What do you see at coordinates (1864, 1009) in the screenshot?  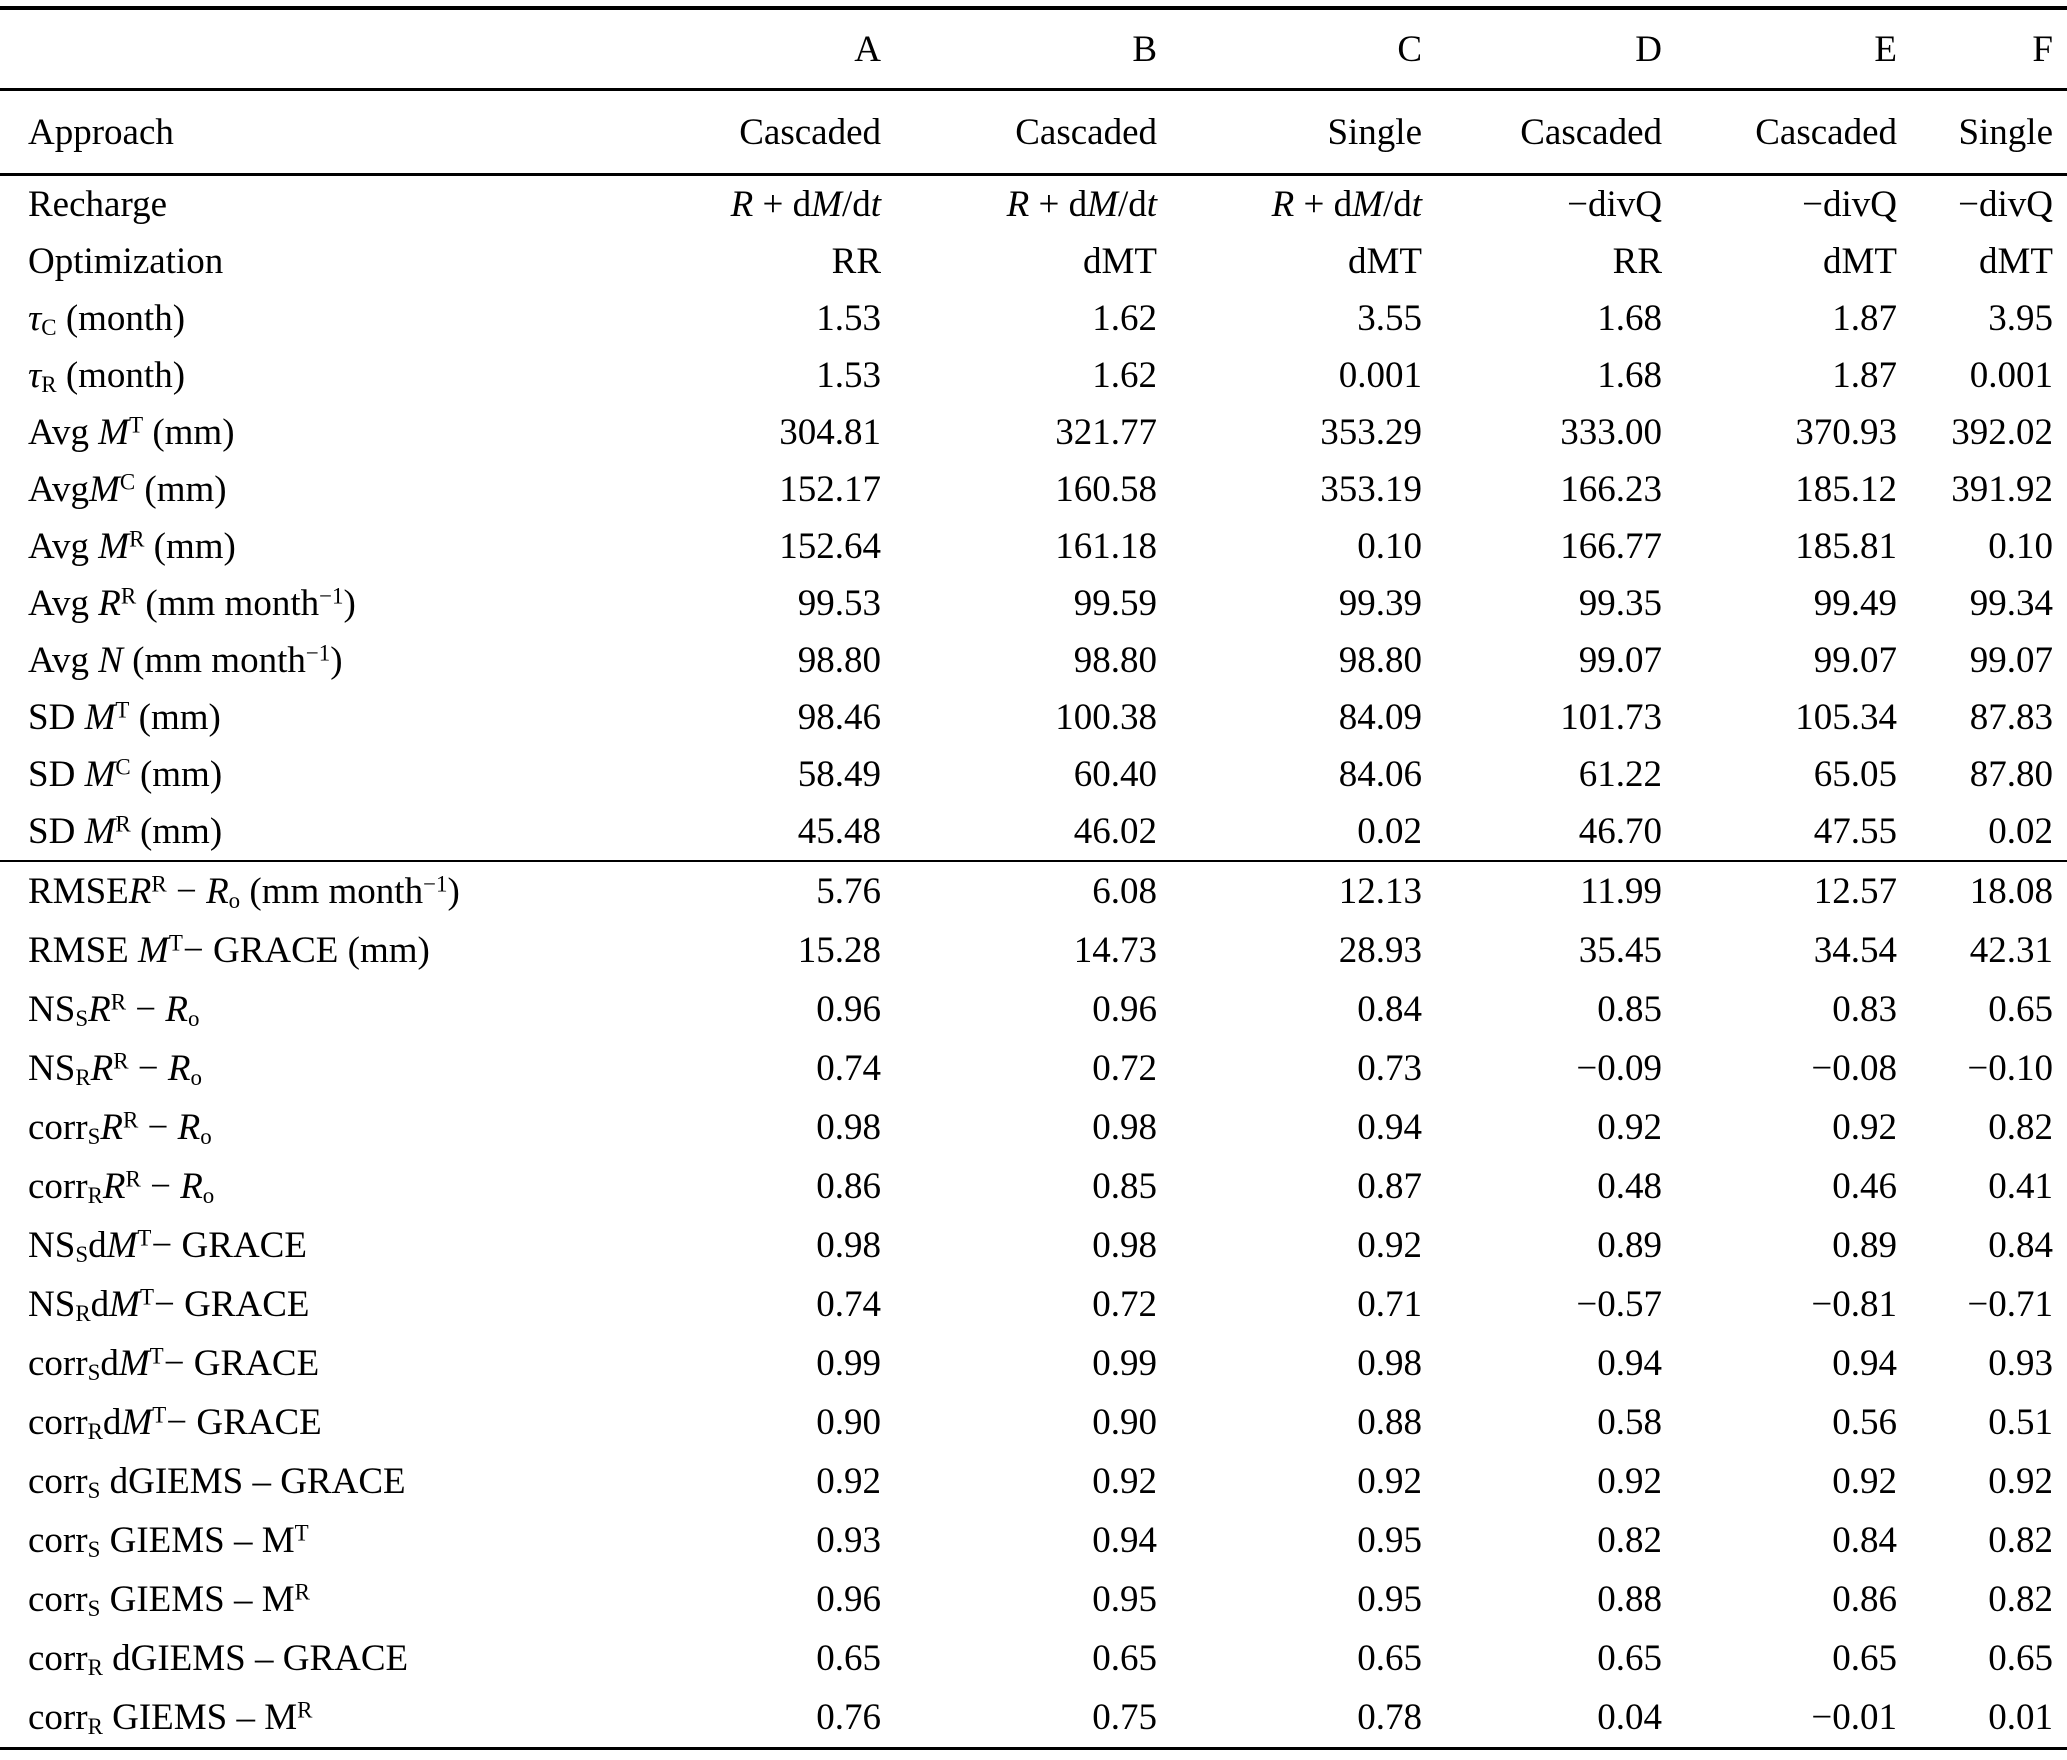 I see `cell: 0.83` at bounding box center [1864, 1009].